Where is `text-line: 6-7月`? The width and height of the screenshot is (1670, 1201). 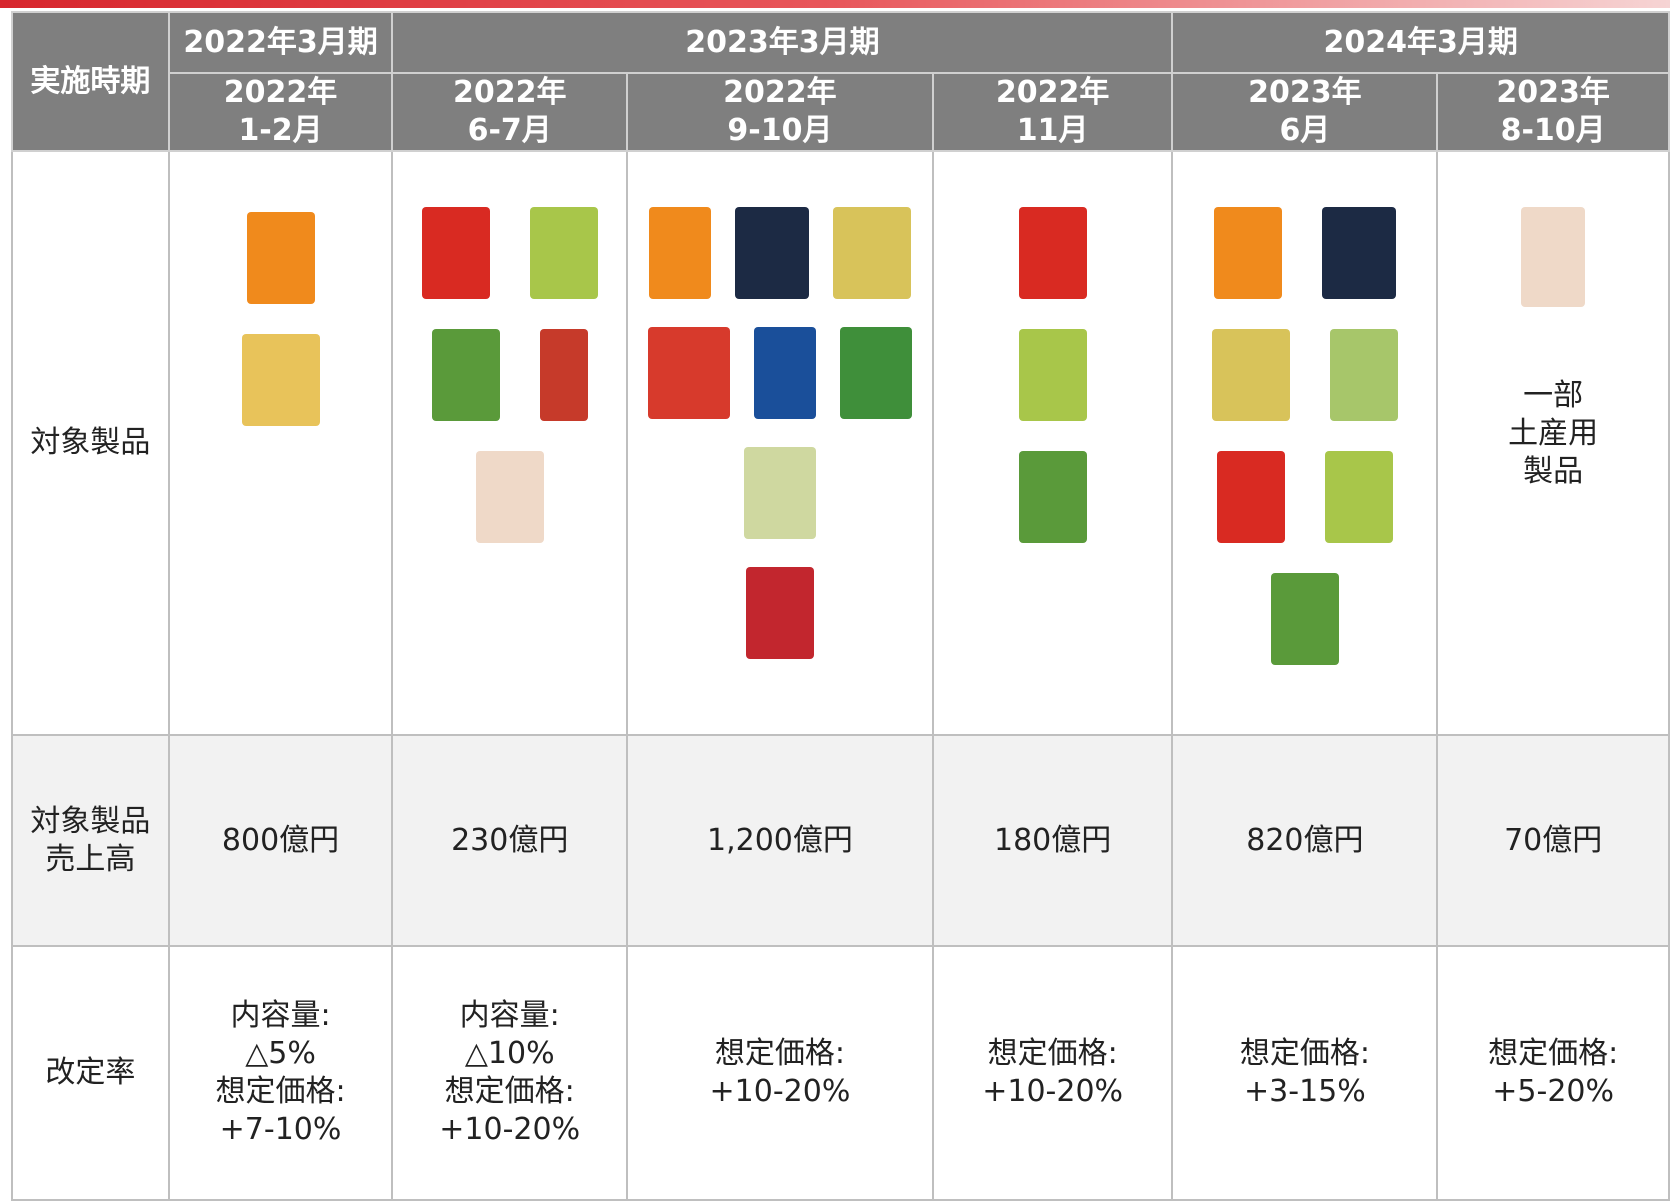
text-line: 6-7月 is located at coordinates (509, 130).